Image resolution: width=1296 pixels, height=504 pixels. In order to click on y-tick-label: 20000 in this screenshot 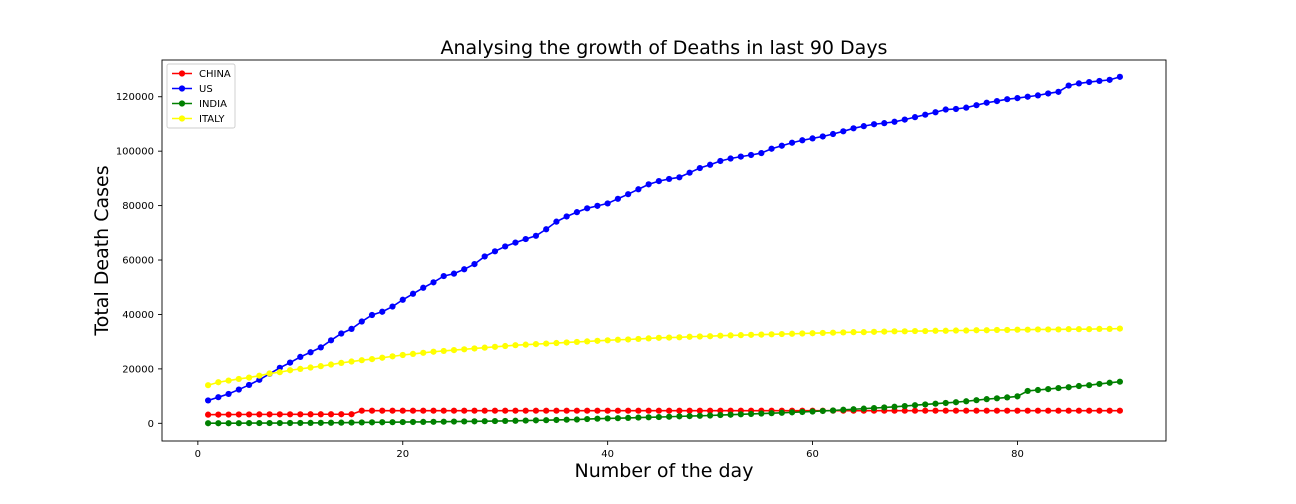, I will do `click(138, 369)`.